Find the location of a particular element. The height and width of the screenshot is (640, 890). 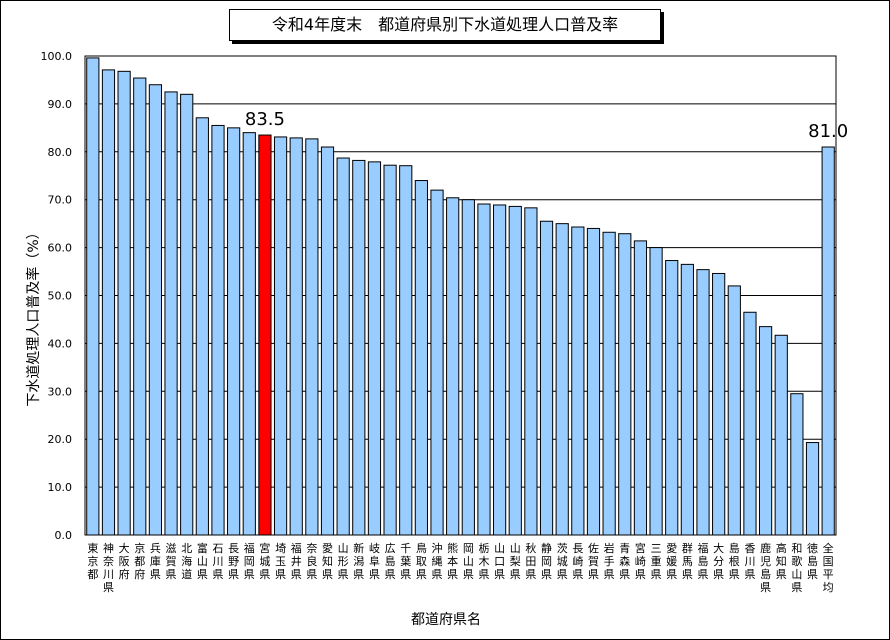

x-tick-label: 佐賀県 is located at coordinates (593, 561).